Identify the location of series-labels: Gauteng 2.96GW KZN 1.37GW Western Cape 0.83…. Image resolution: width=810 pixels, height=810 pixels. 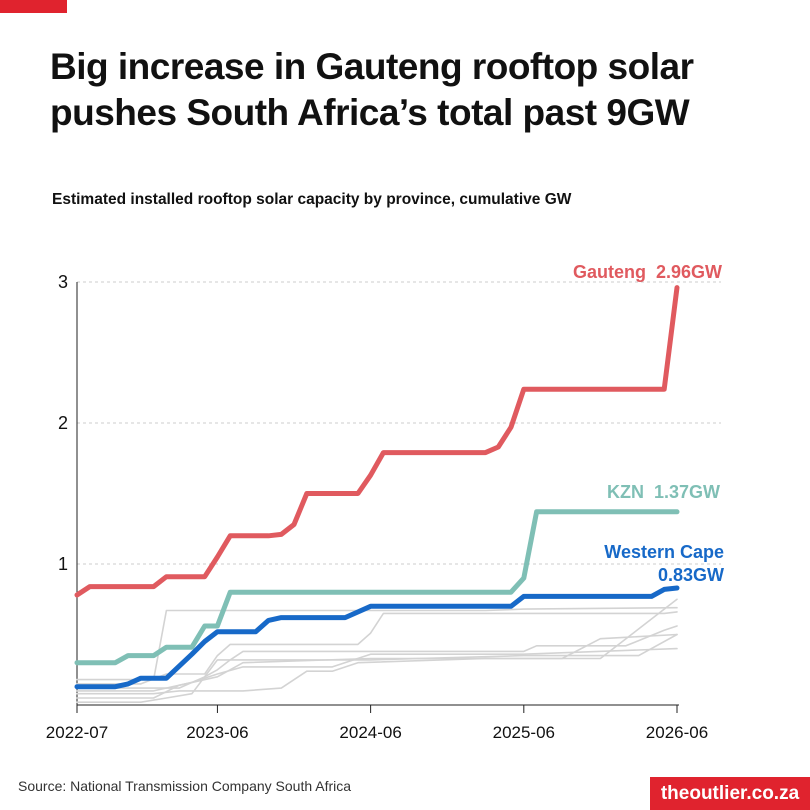
(648, 423).